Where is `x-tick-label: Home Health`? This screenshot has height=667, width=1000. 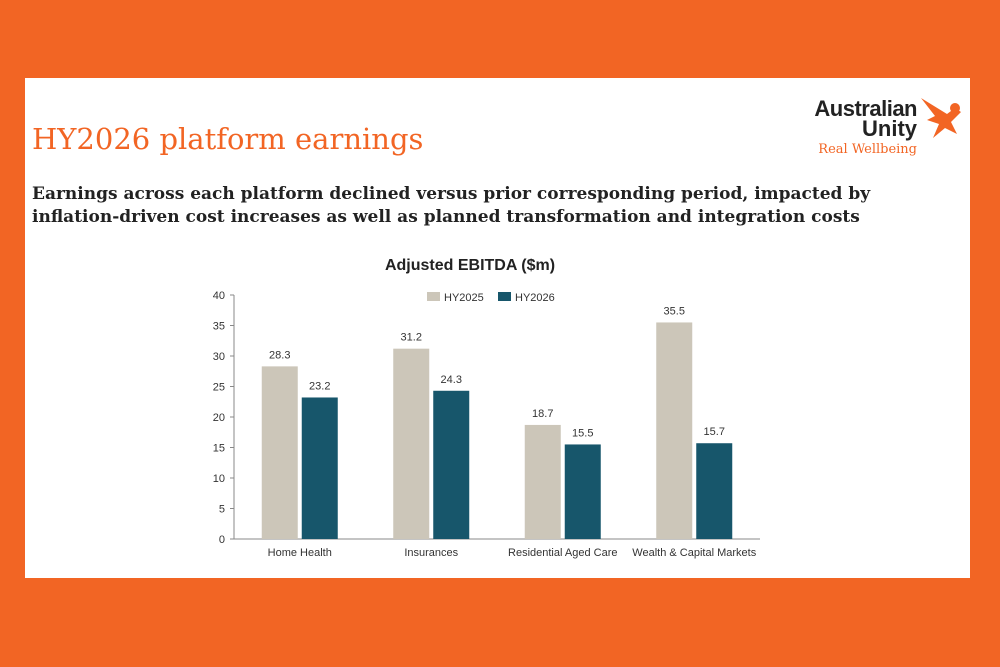 x-tick-label: Home Health is located at coordinates (300, 553).